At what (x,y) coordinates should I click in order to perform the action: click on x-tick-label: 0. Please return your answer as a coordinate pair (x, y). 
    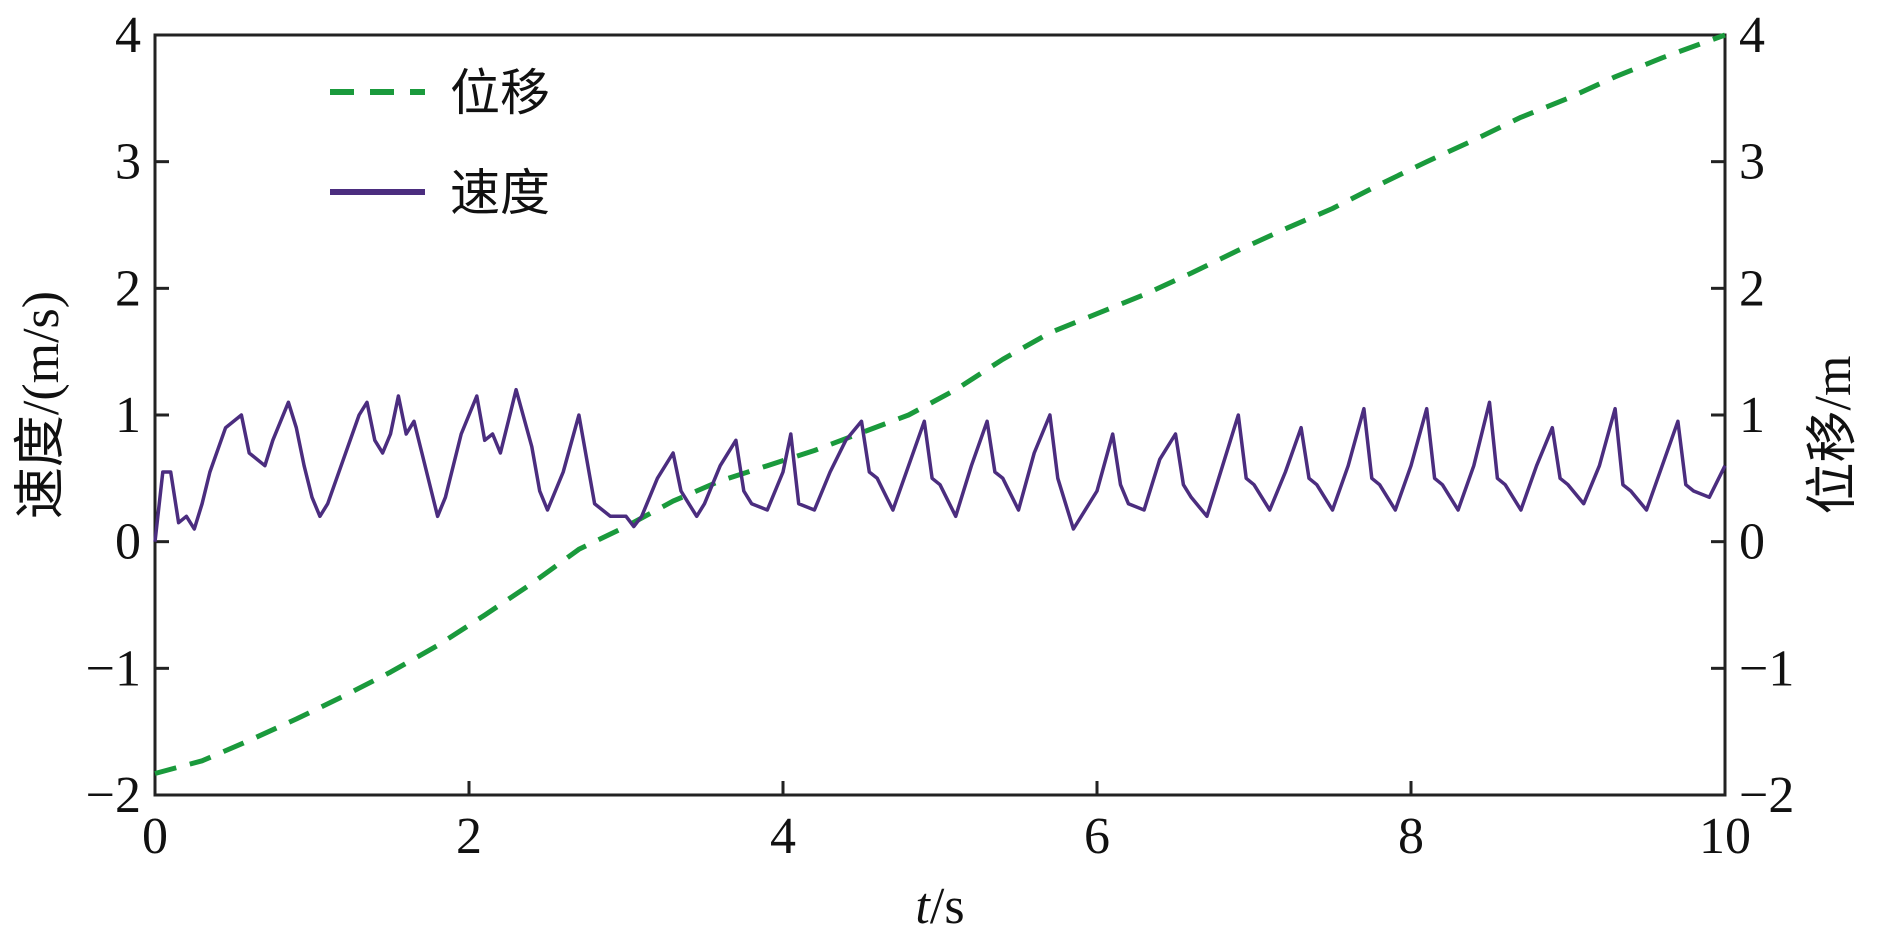
    Looking at the image, I should click on (155, 836).